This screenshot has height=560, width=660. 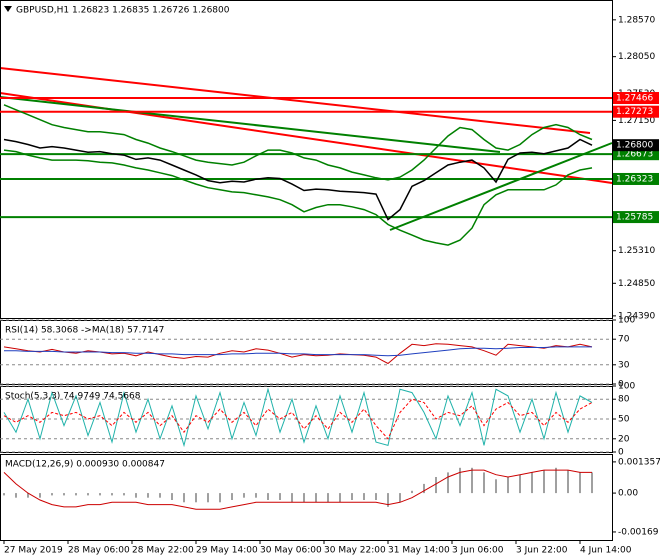 What do you see at coordinates (624, 340) in the screenshot?
I see `y-tick-label: 70` at bounding box center [624, 340].